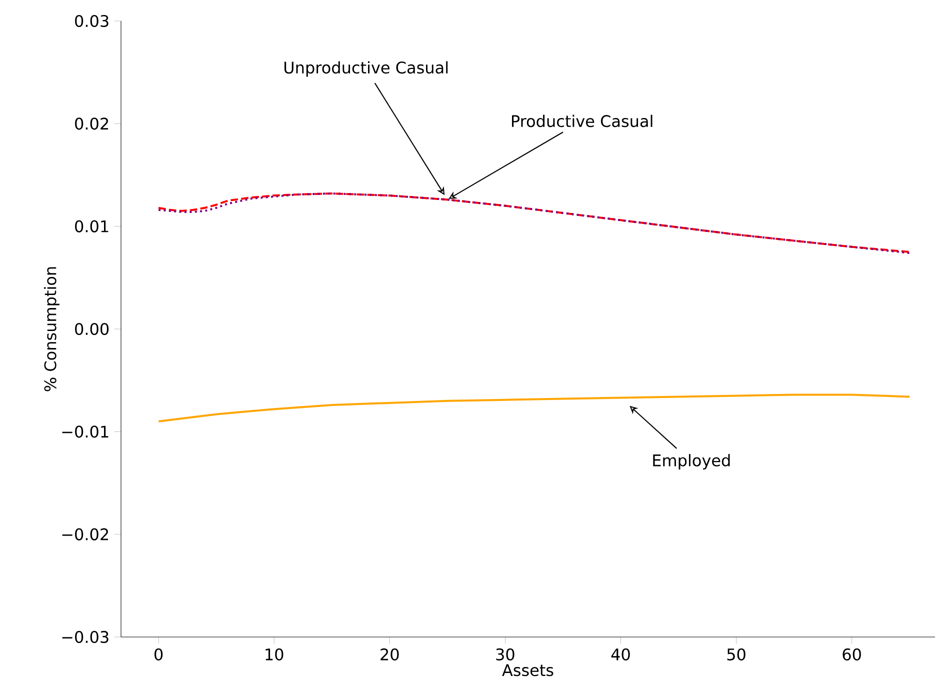 The height and width of the screenshot is (700, 936). Describe the element at coordinates (389, 654) in the screenshot. I see `x-tick-label: 20` at that location.